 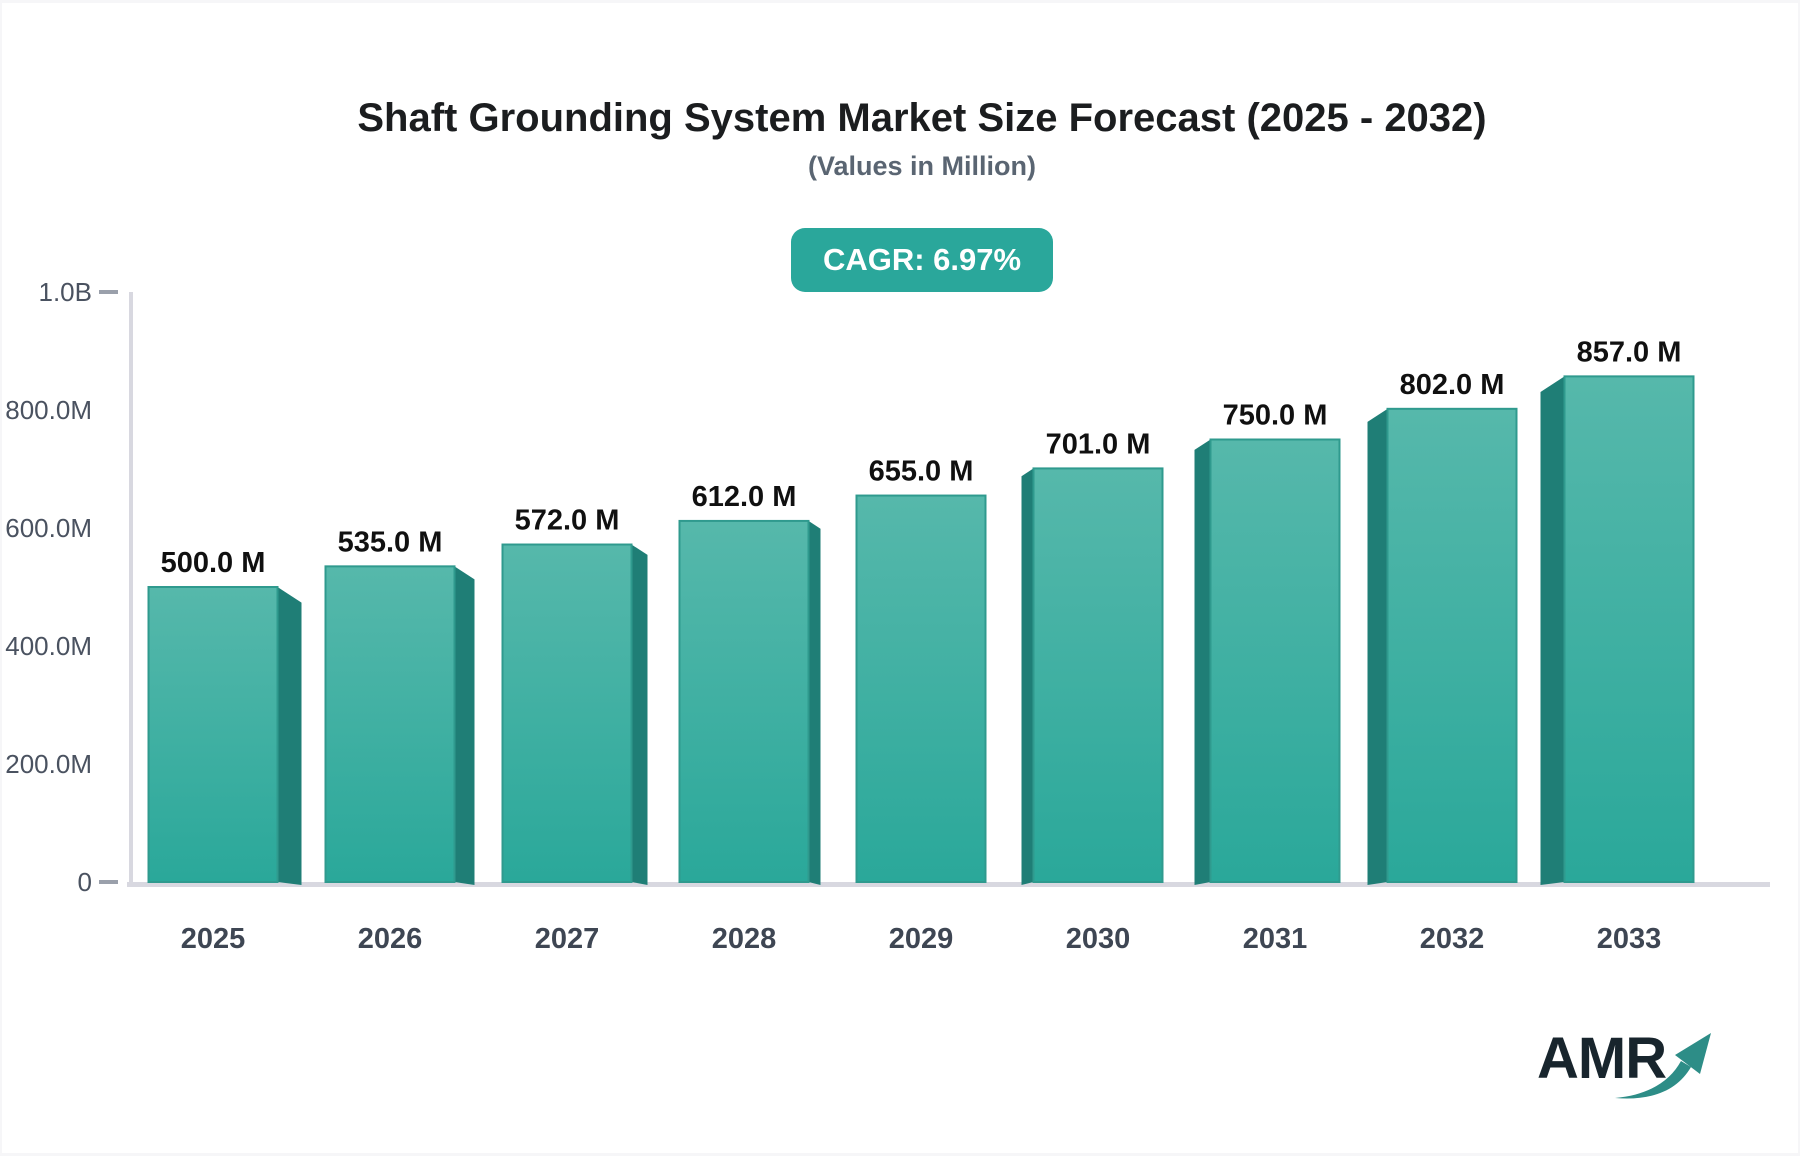 I want to click on x-axis-label: 2031, so click(x=1275, y=939).